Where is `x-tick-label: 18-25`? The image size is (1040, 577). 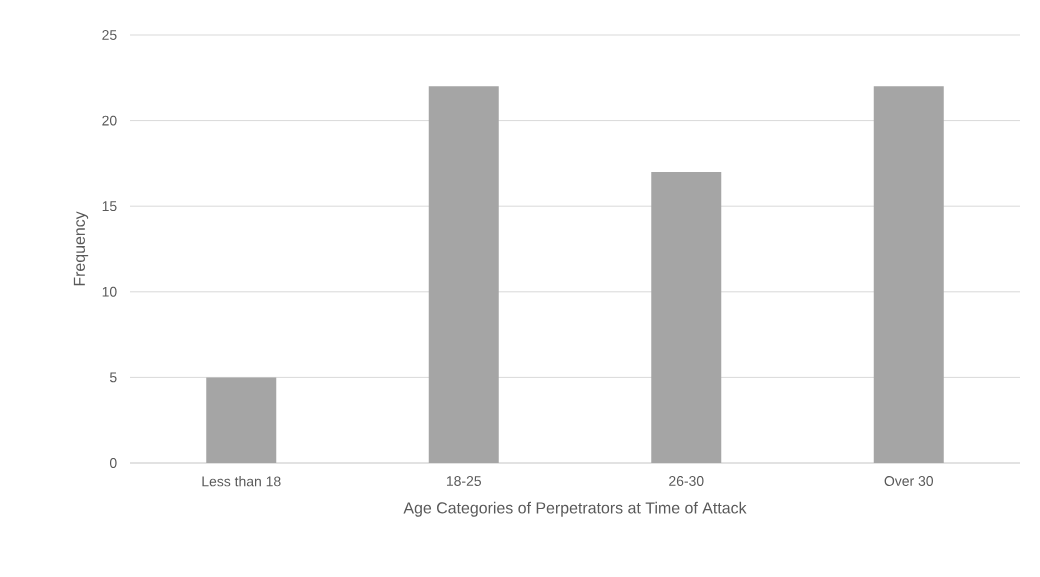 x-tick-label: 18-25 is located at coordinates (463, 481).